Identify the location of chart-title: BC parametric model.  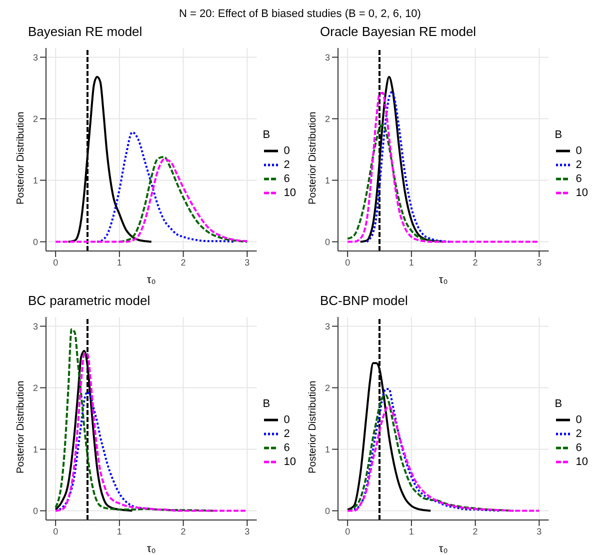
(89, 301).